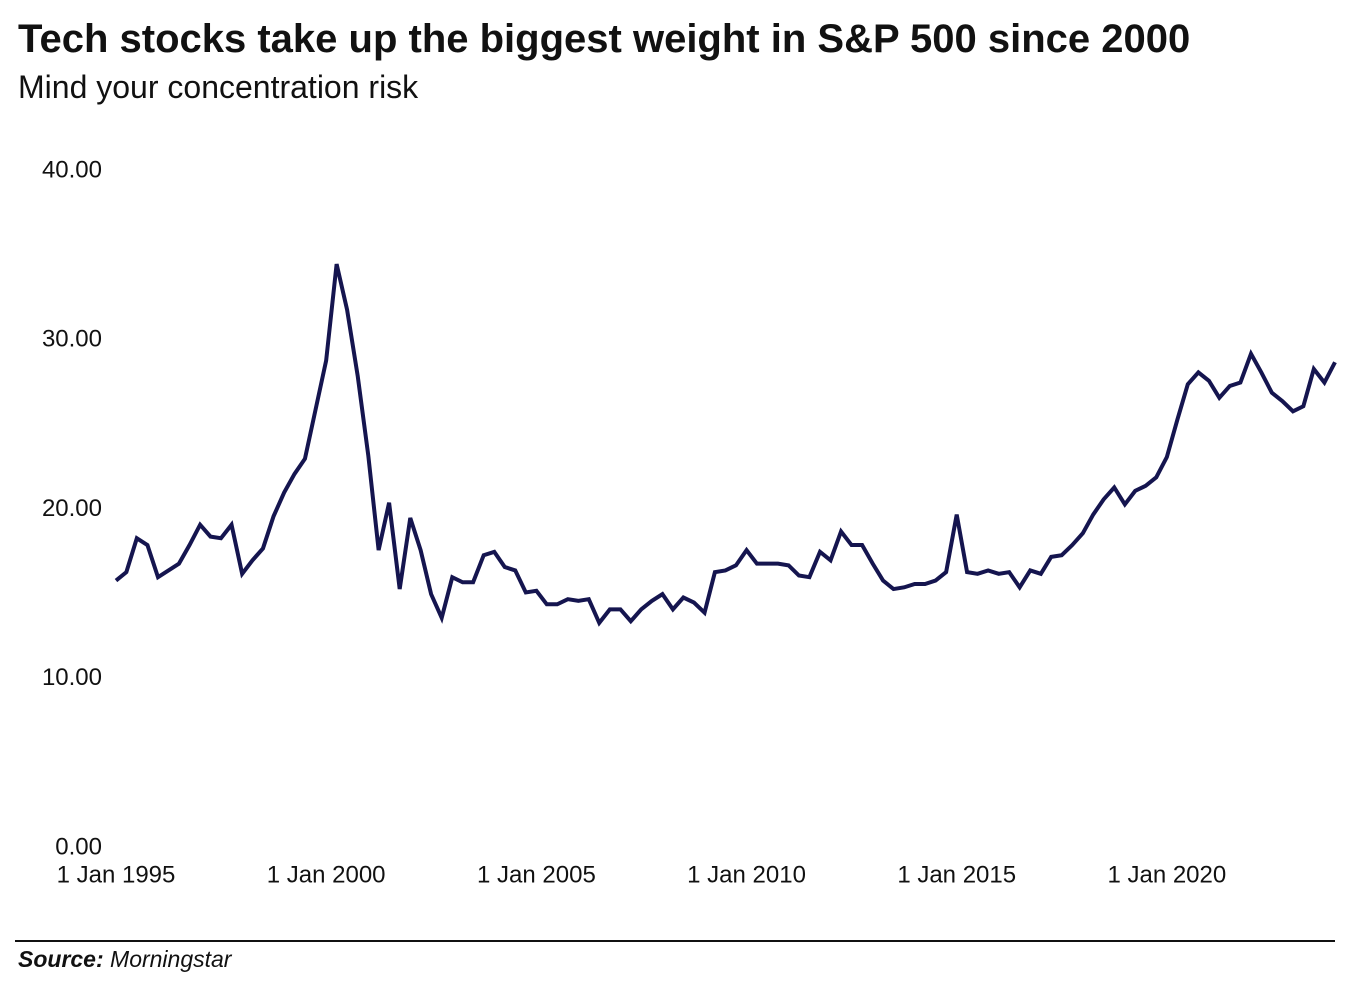 The height and width of the screenshot is (981, 1348). I want to click on x-tick-label: 1 Jan 2005, so click(536, 874).